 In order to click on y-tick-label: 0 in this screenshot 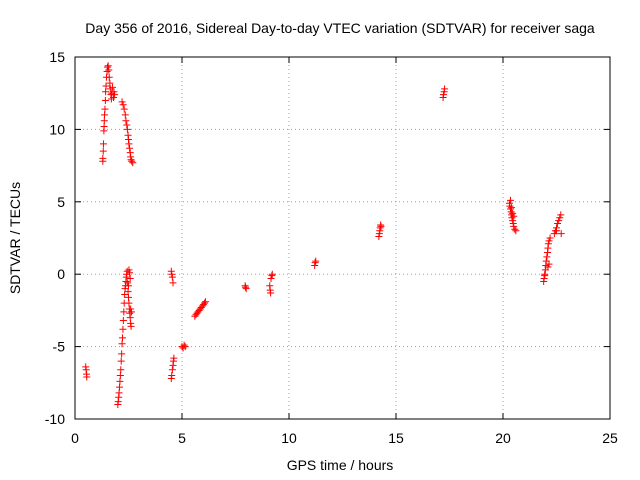, I will do `click(61, 274)`.